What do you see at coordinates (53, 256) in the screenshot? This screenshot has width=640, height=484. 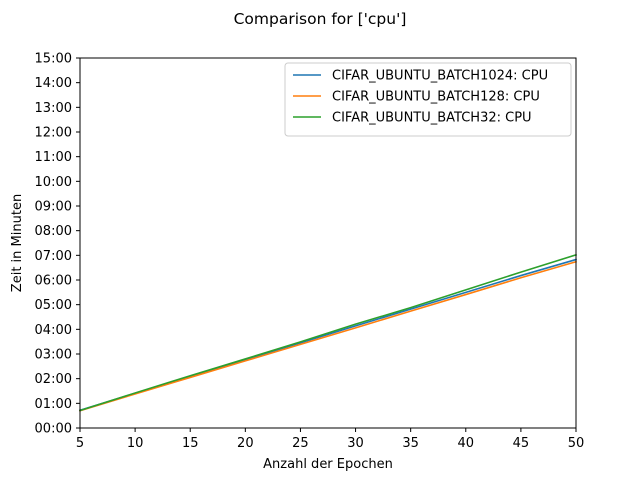 I see `y-tick-label: 07:00` at bounding box center [53, 256].